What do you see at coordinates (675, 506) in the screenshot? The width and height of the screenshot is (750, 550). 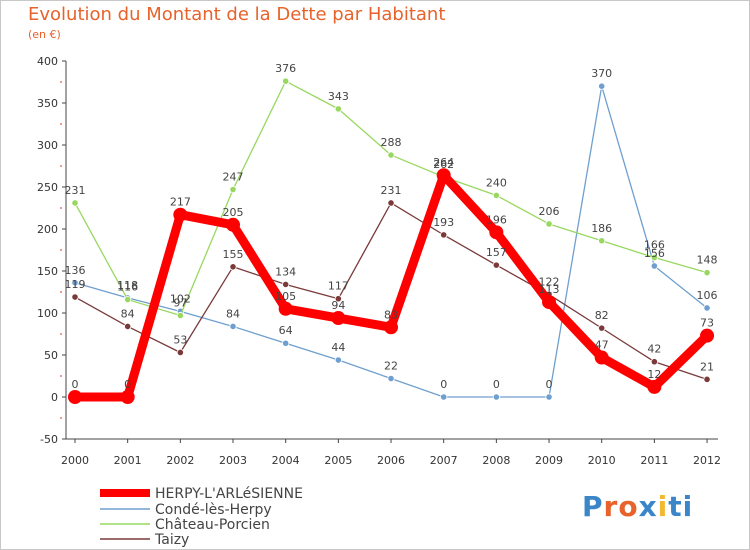 I see `logo-letter: t` at bounding box center [675, 506].